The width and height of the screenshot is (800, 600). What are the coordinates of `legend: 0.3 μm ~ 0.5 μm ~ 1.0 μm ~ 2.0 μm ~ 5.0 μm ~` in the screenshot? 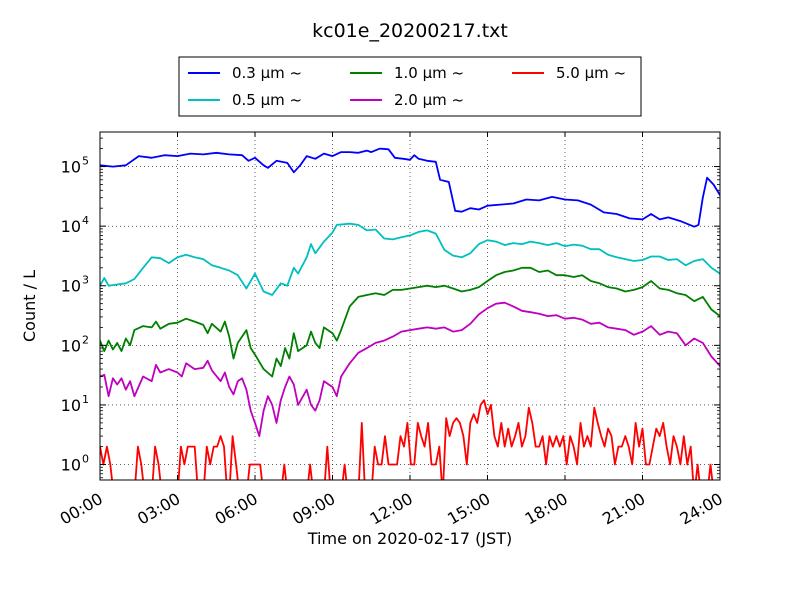 It's located at (410, 86).